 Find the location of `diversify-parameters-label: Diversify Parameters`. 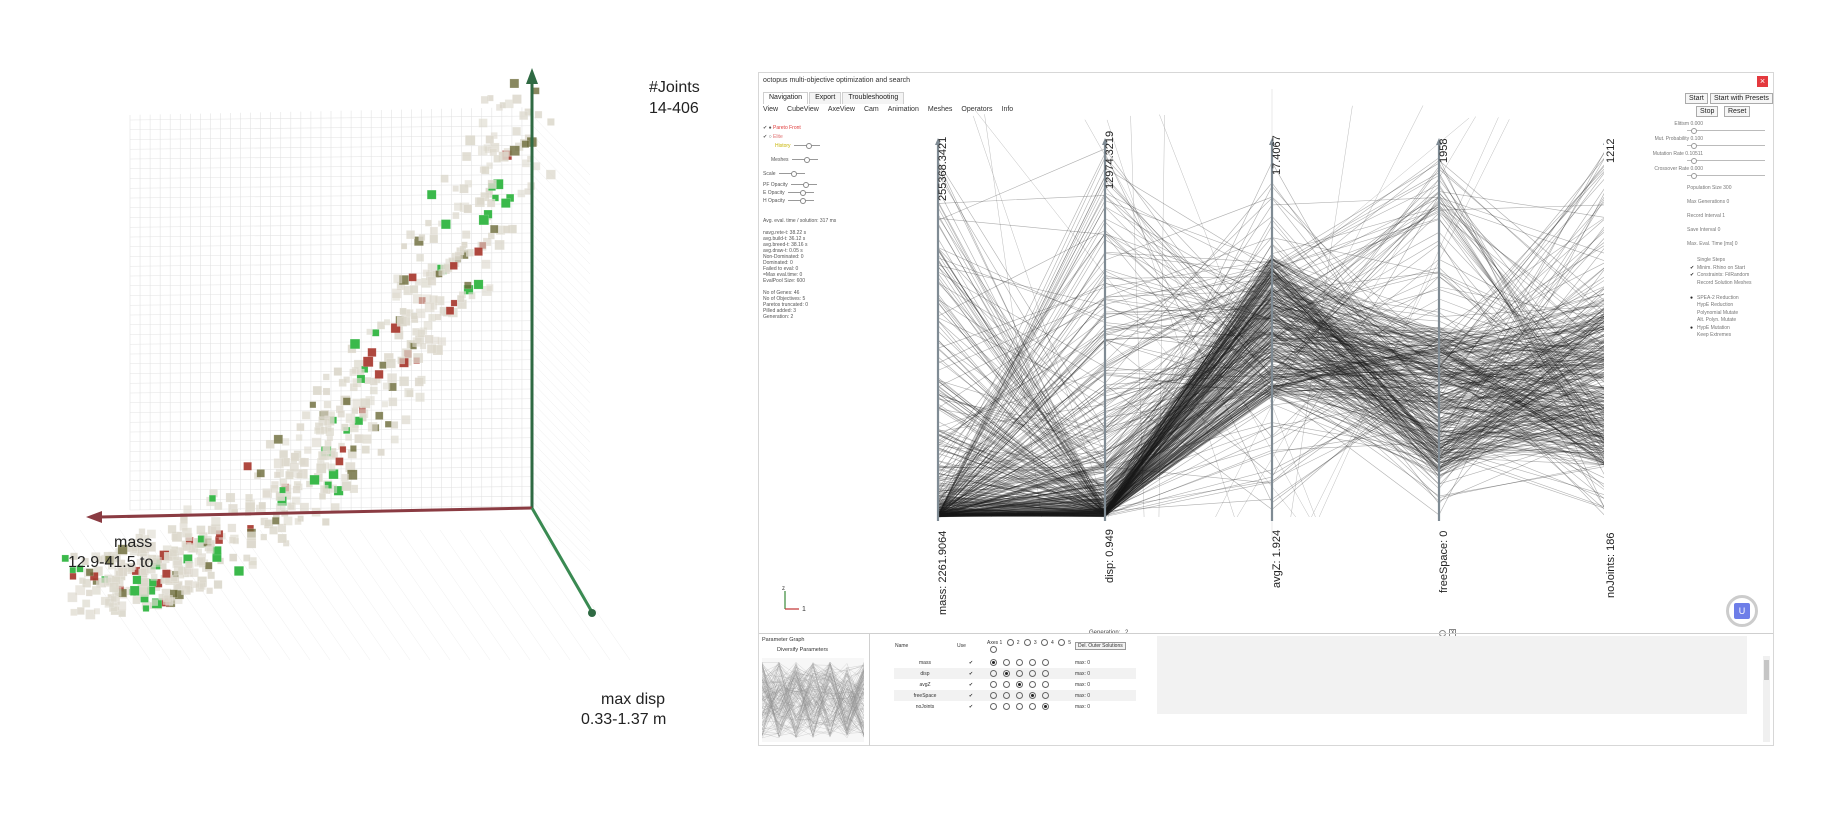

diversify-parameters-label: Diversify Parameters is located at coordinates (803, 650).